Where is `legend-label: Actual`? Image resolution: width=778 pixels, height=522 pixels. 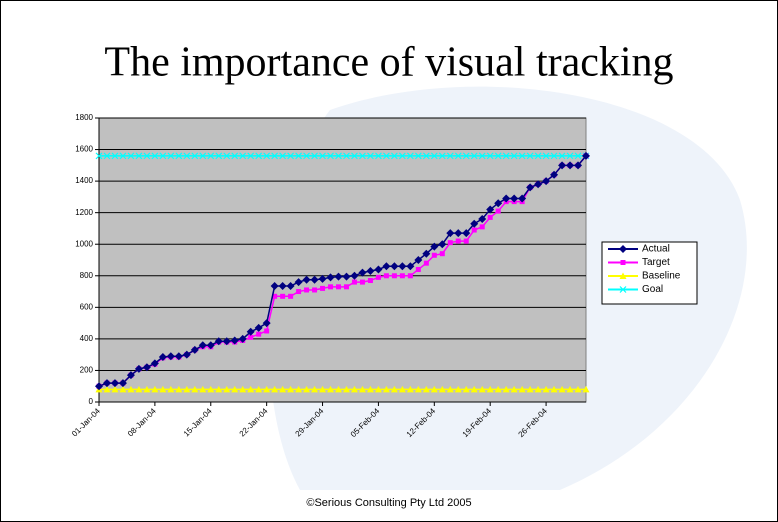 legend-label: Actual is located at coordinates (656, 249).